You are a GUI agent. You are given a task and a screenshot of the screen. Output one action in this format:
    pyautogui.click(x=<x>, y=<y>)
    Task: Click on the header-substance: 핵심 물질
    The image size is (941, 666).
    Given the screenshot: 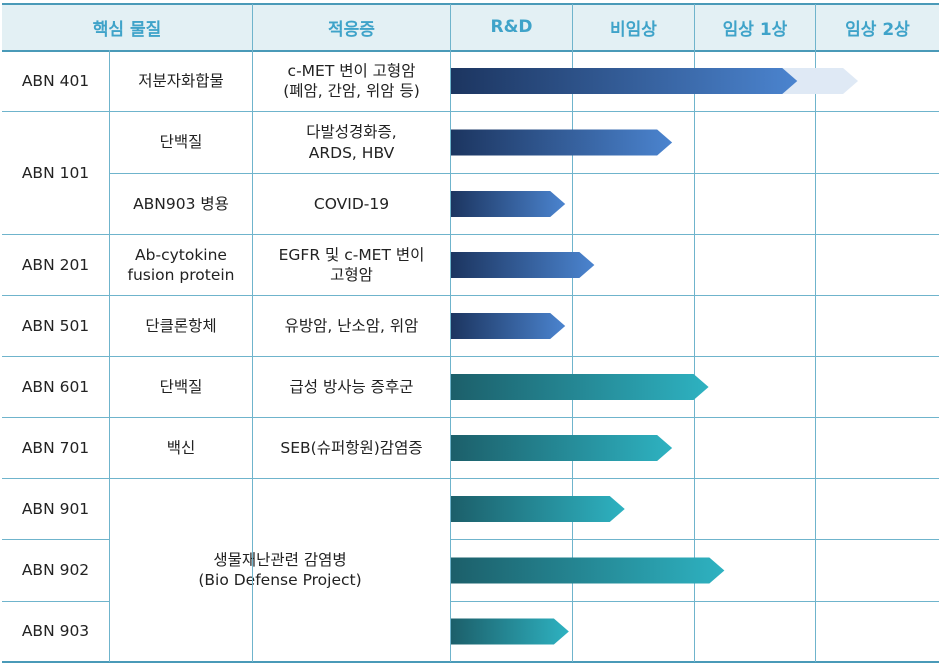 What is the action you would take?
    pyautogui.click(x=127, y=27)
    